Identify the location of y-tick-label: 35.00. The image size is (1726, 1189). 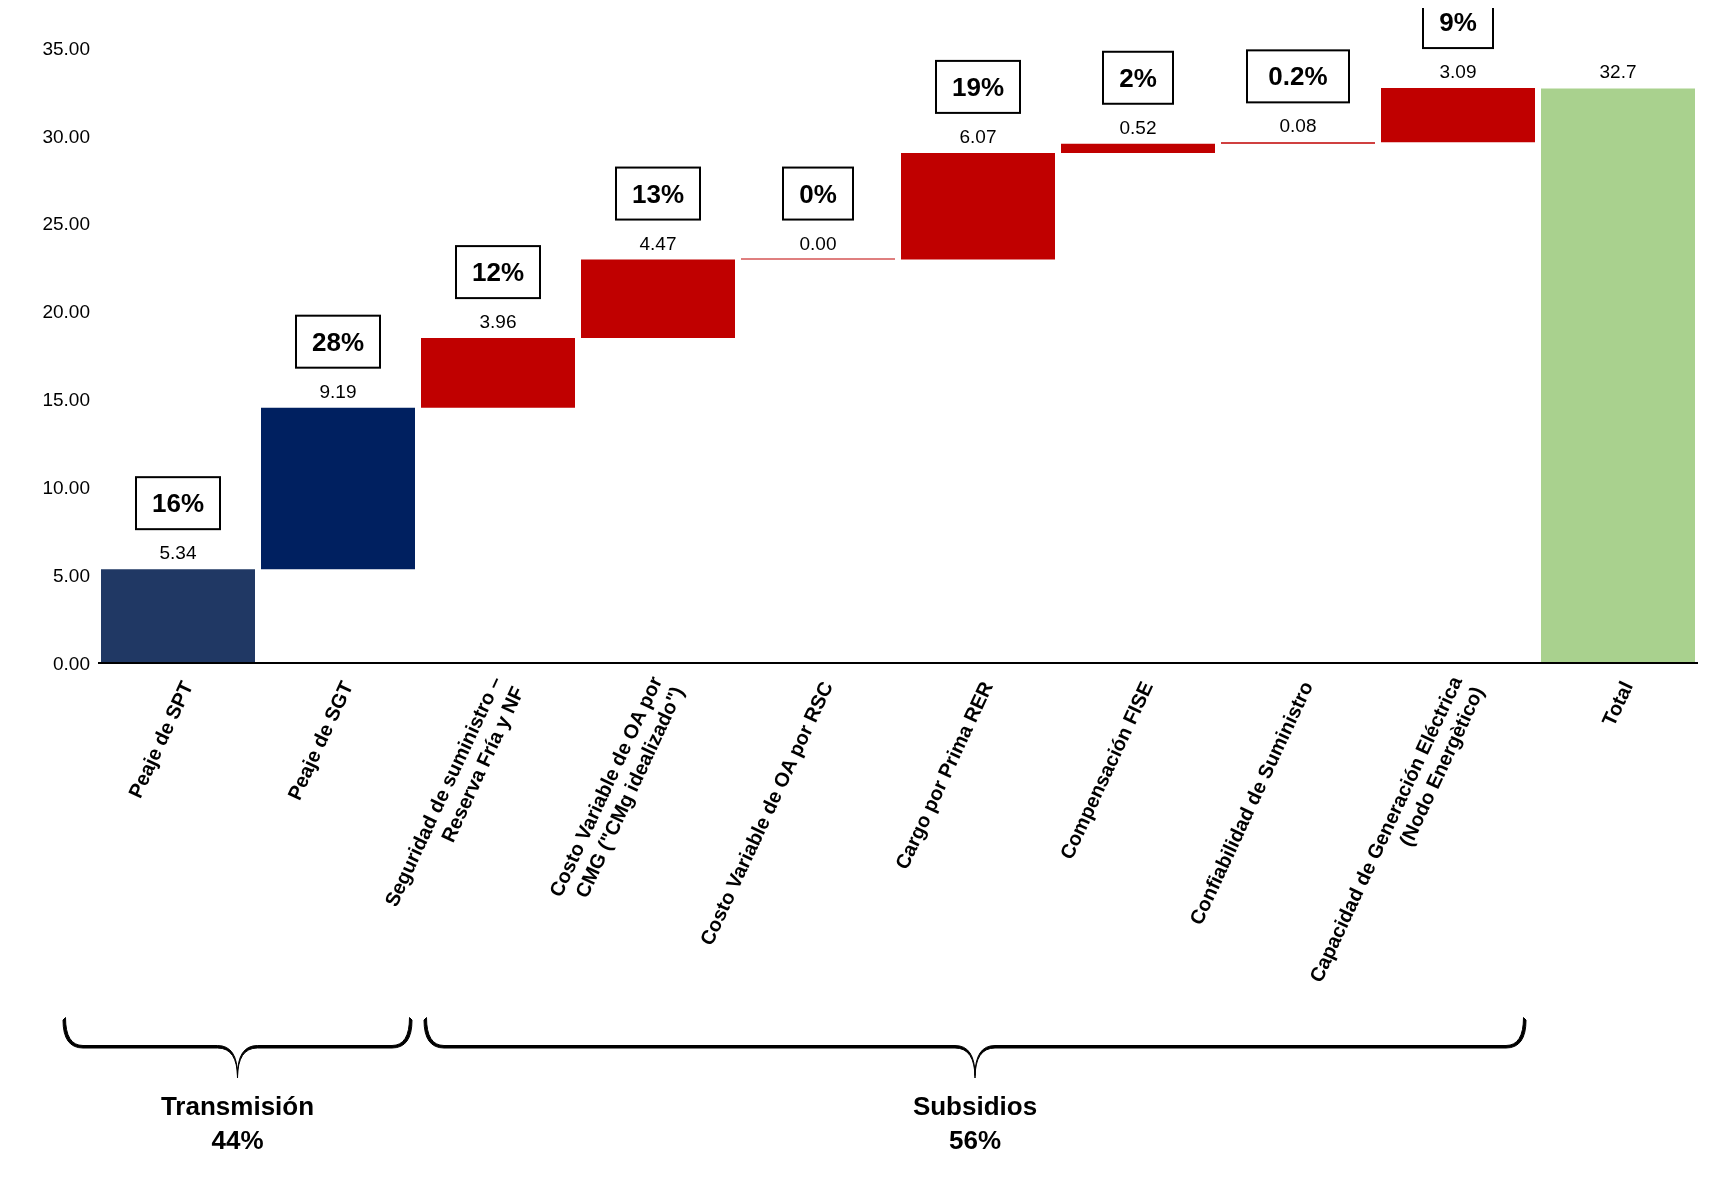
(66, 48).